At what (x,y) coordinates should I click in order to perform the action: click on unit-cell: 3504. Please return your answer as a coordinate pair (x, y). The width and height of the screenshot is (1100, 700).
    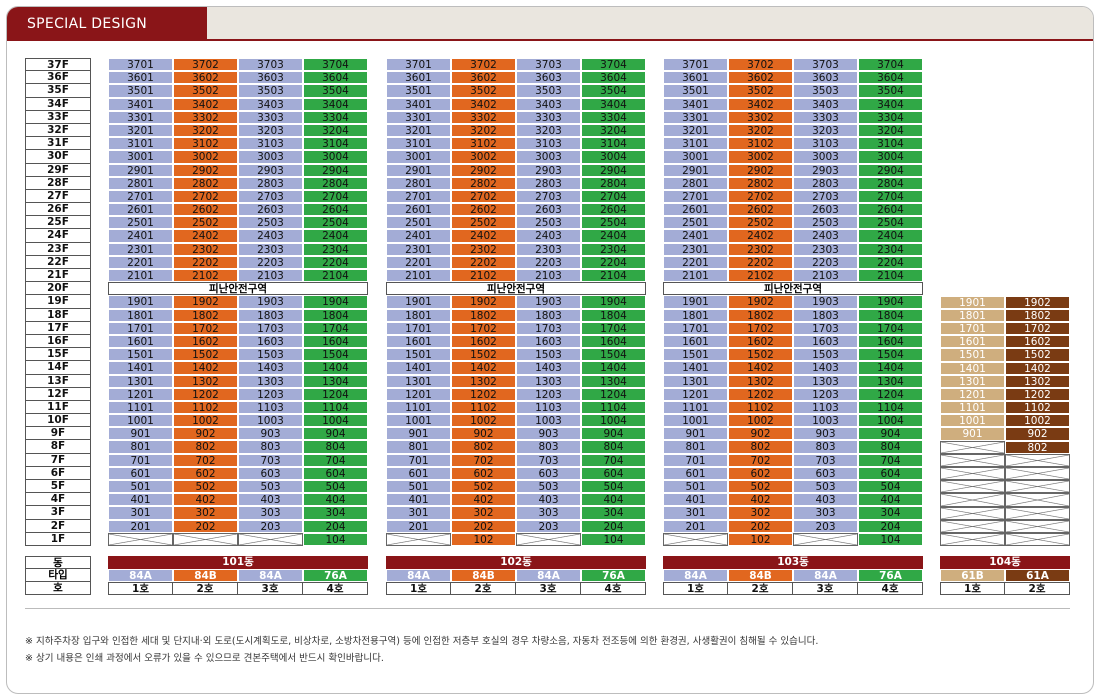
    Looking at the image, I should click on (613, 91).